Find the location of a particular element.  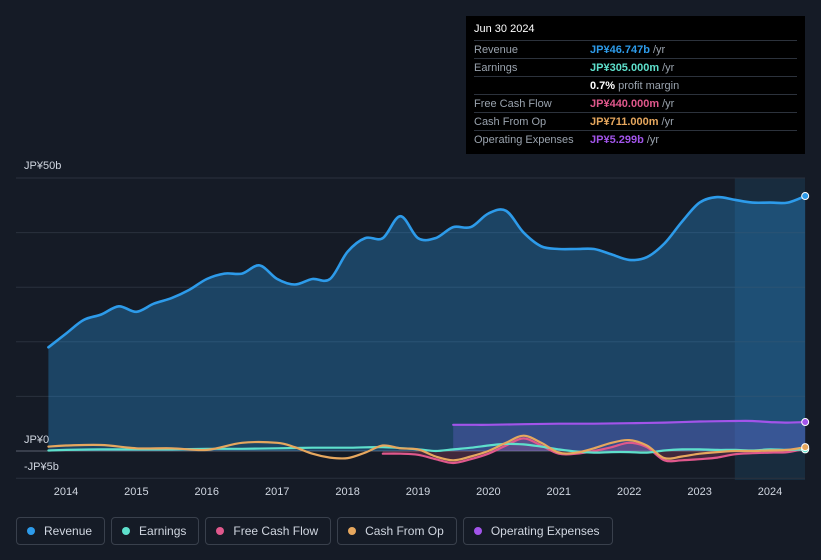

tooltip-value: JP¥5.299b is located at coordinates (617, 139).